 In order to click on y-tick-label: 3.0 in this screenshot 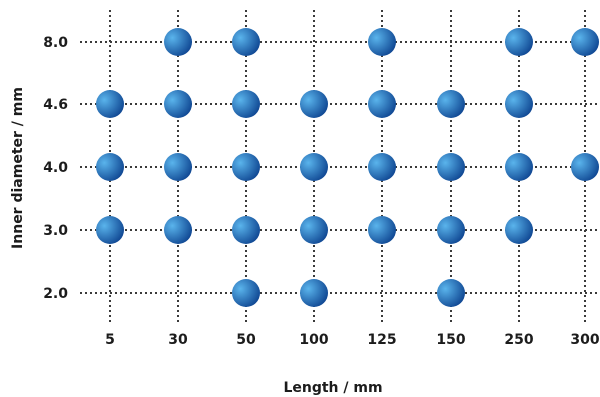, I will do `click(55, 231)`.